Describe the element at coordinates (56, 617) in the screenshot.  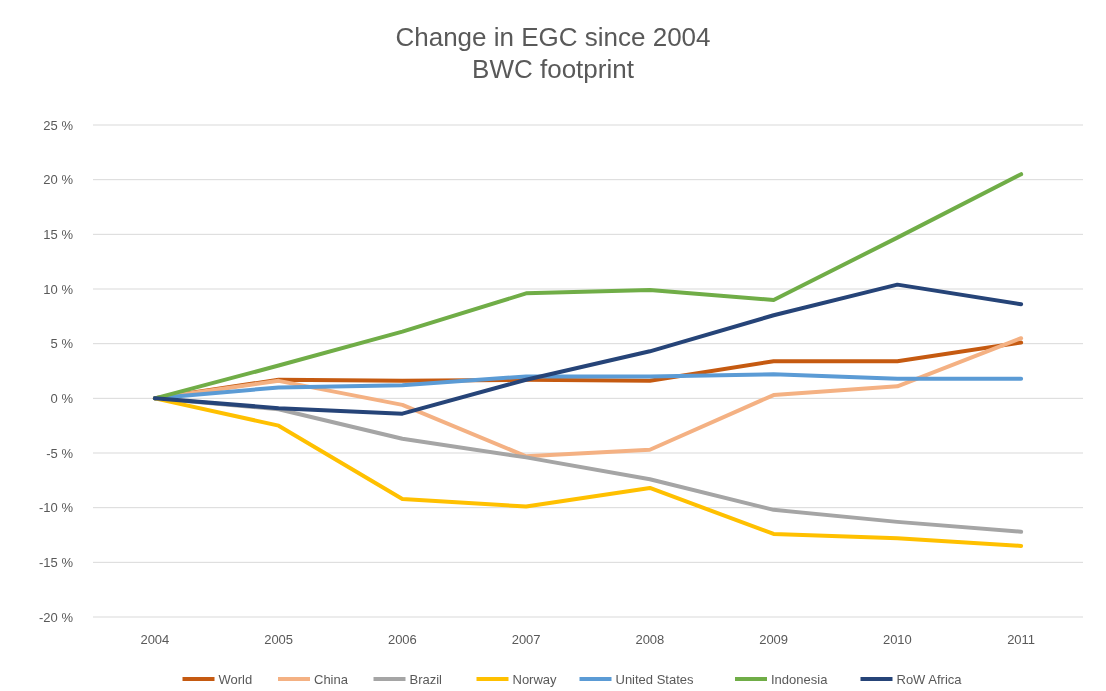
I see `y-tick-label: -20 %` at that location.